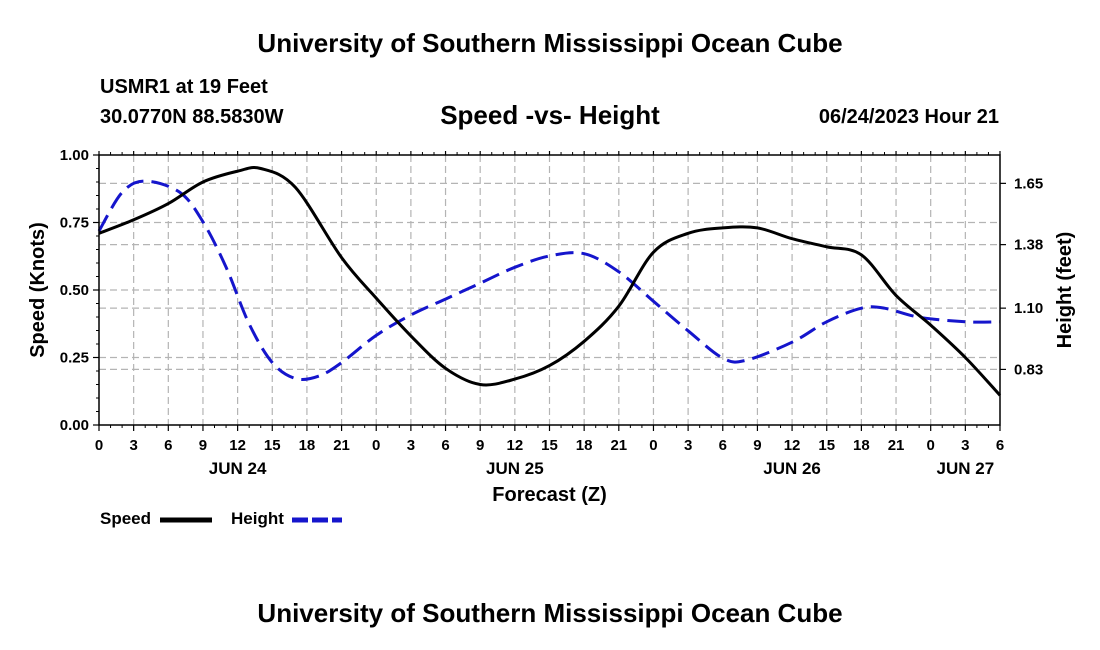 This screenshot has height=650, width=1100. I want to click on chart-subtitle: Speed -vs- Height, so click(550, 115).